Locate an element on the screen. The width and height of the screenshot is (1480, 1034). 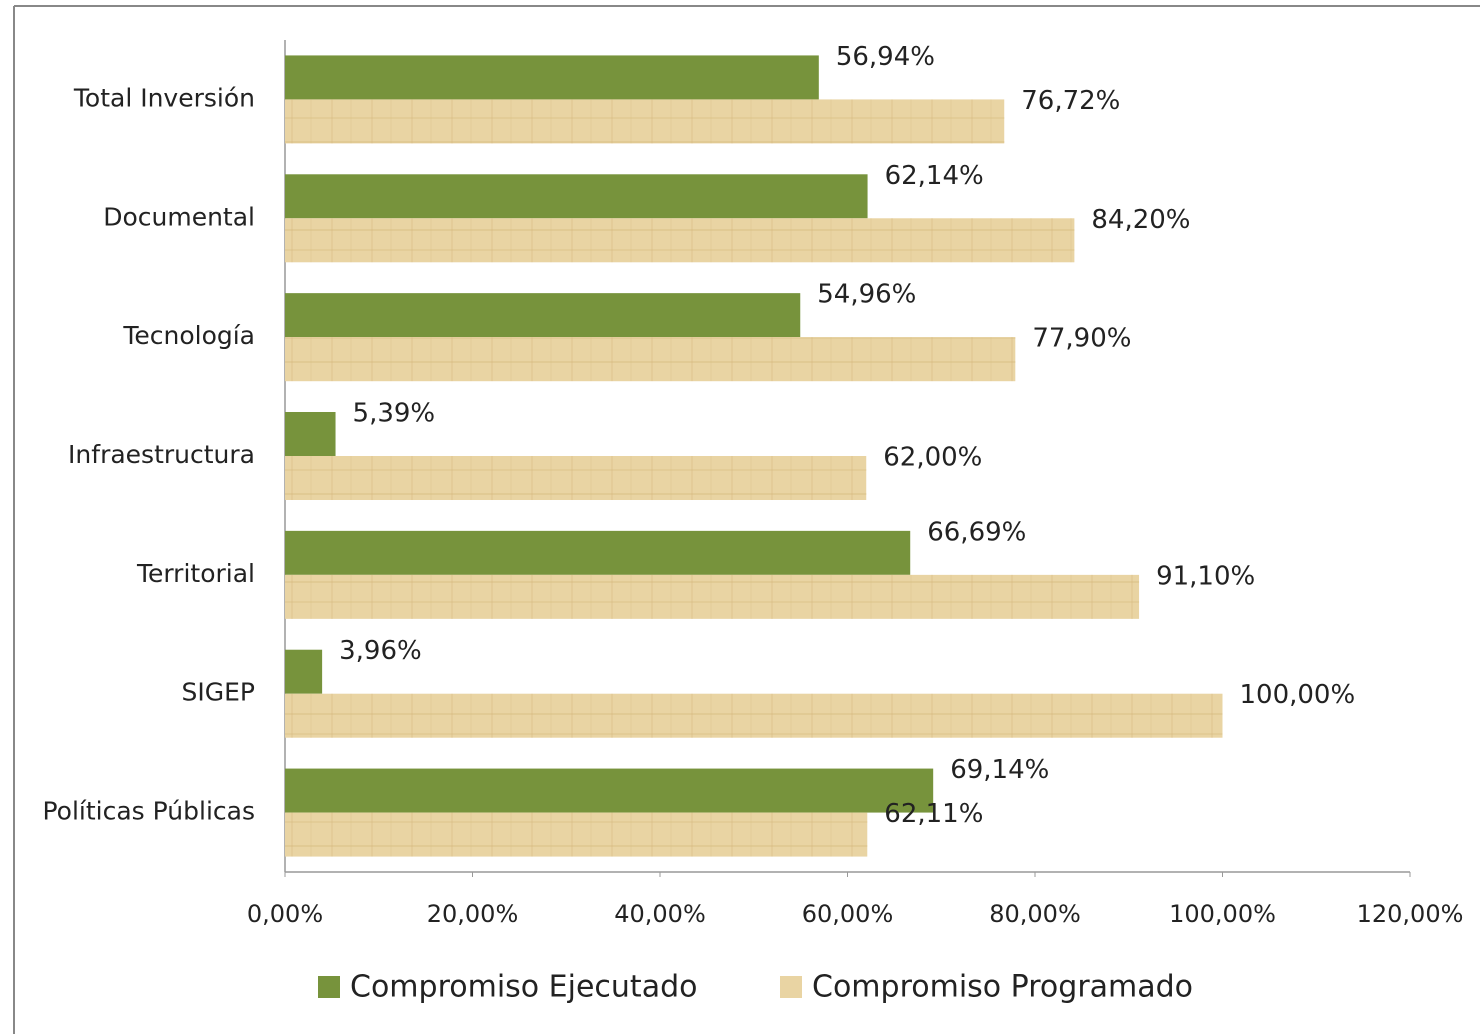
x-tick-label: 0,00% is located at coordinates (285, 914).